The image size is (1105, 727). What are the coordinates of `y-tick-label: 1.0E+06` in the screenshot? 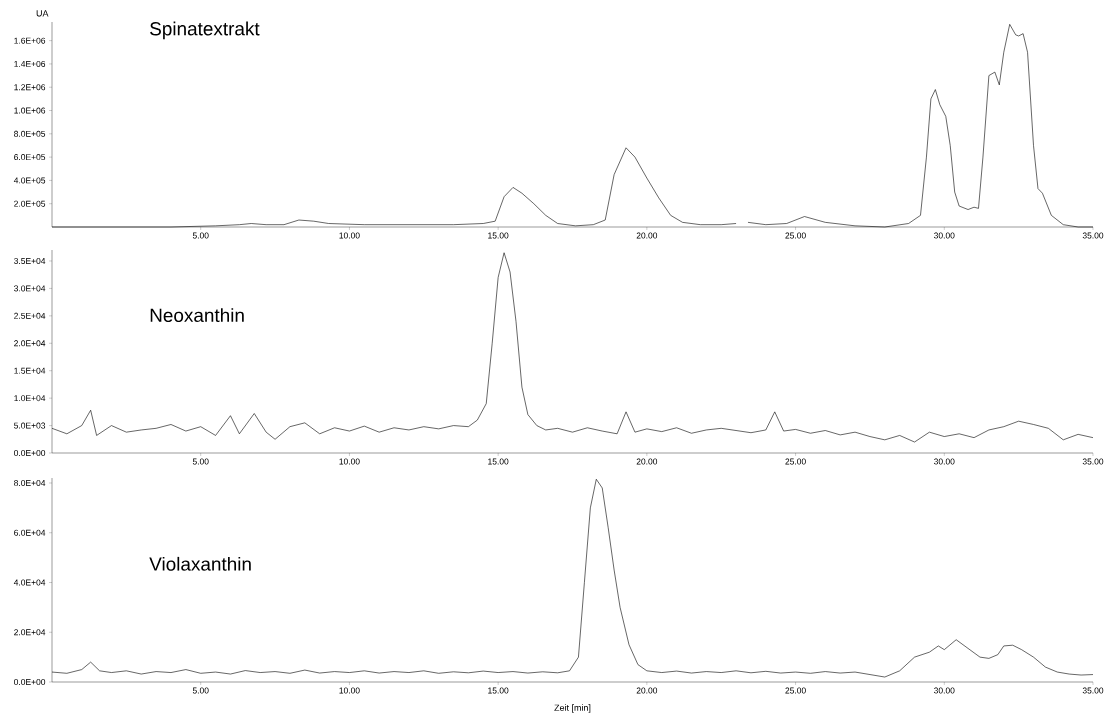 It's located at (30, 110).